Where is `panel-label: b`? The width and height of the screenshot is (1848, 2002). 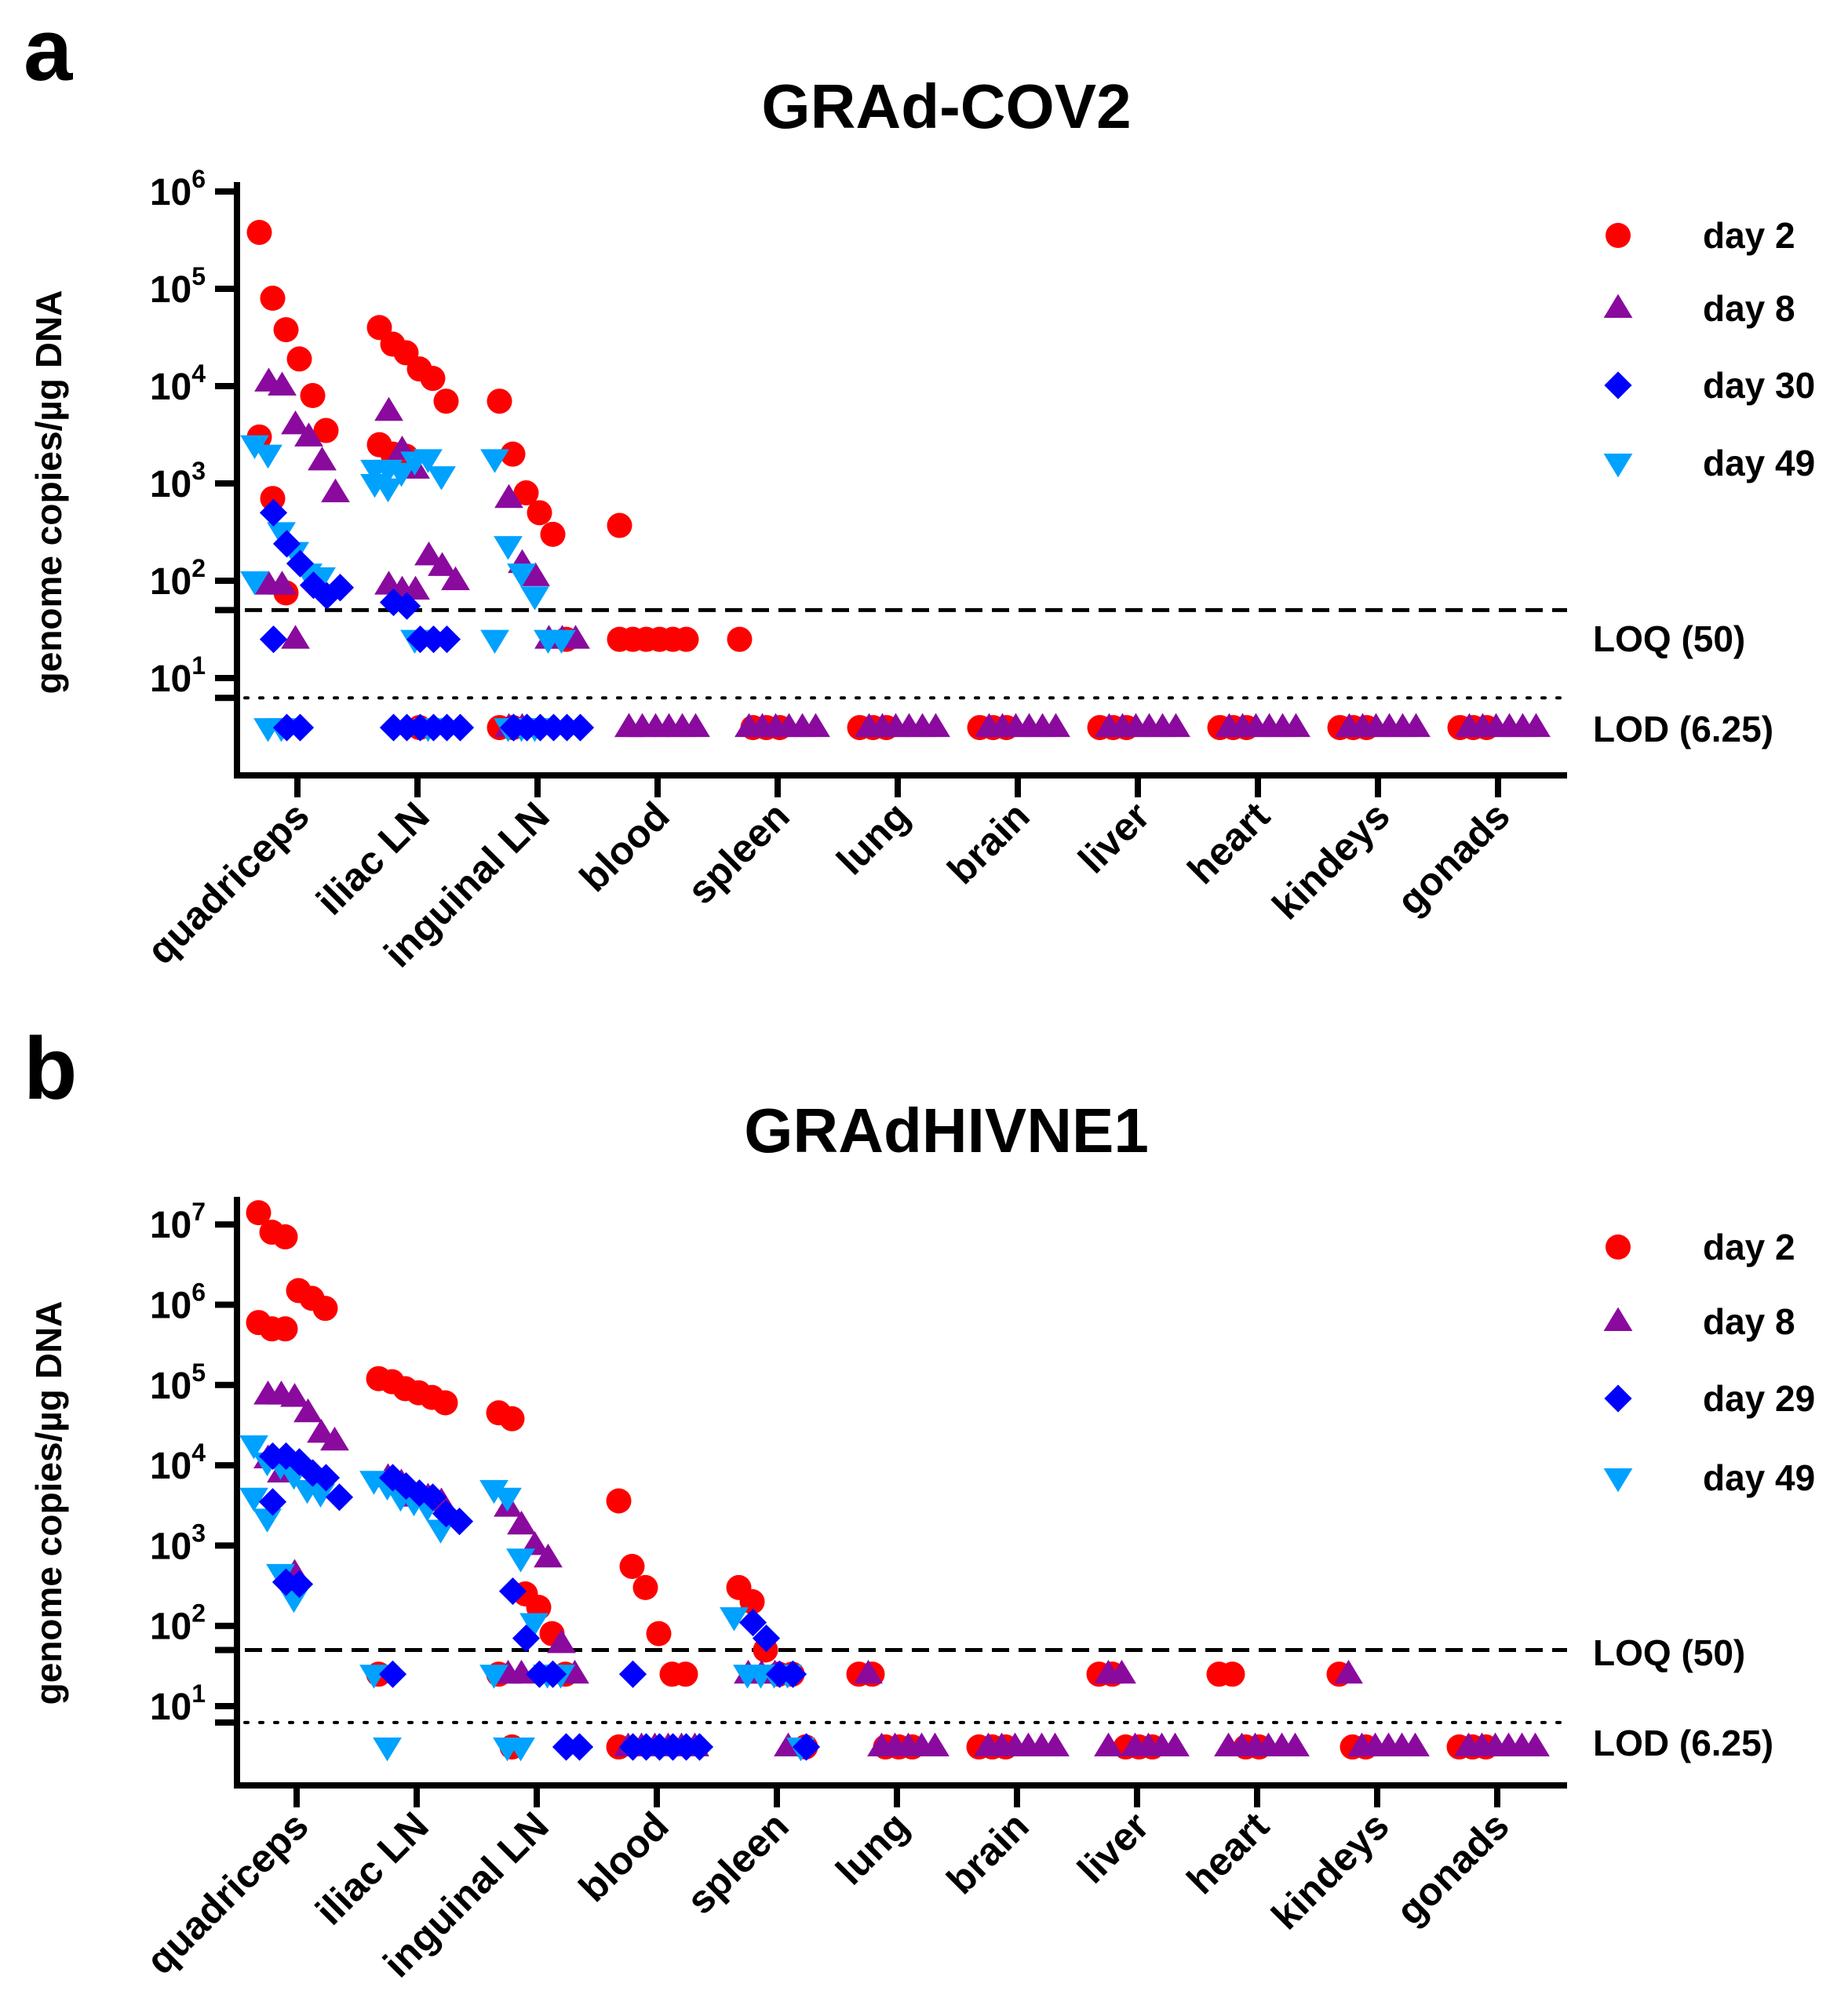 panel-label: b is located at coordinates (50, 1068).